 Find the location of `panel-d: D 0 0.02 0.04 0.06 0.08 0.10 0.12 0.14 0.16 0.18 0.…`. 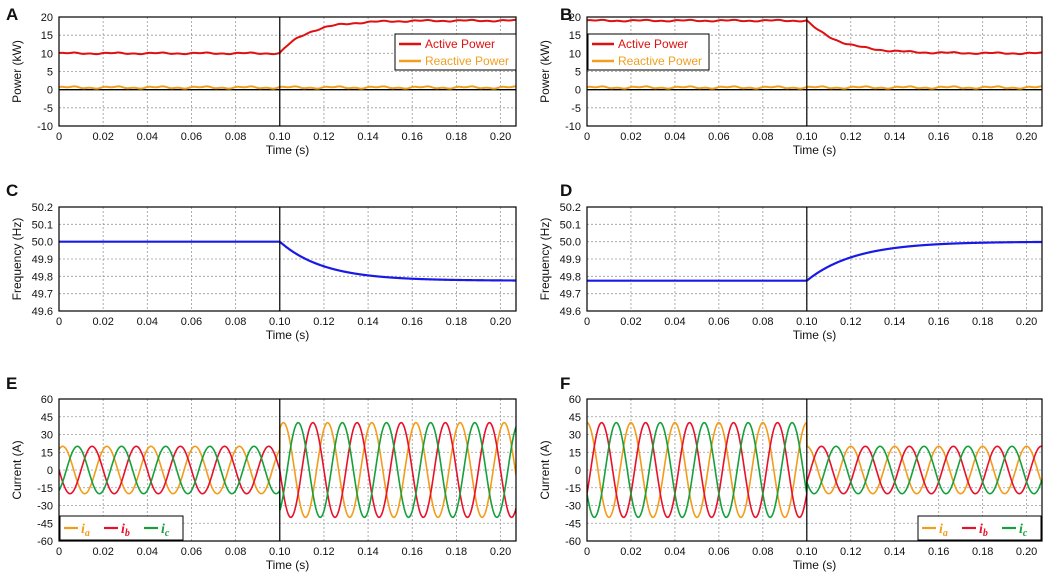

panel-d: D 0 0.02 0.04 0.06 0.08 0.10 0.12 0.14 0.16 0.18 0.… is located at coordinates (790, 261).